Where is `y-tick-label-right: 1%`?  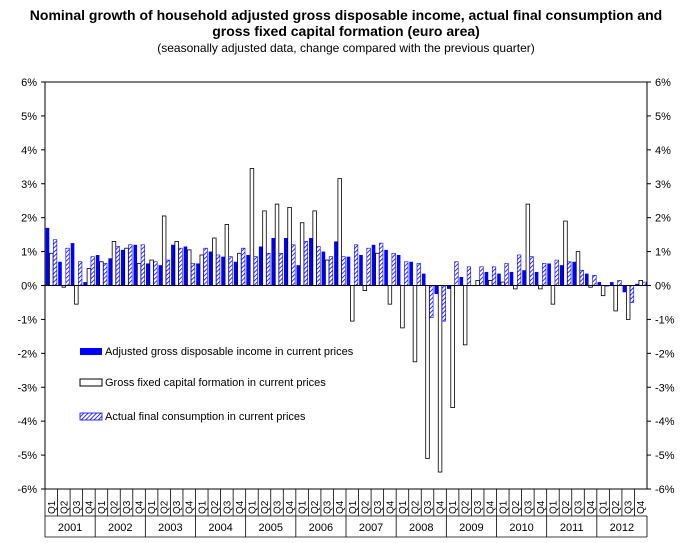
y-tick-label-right: 1% is located at coordinates (663, 253).